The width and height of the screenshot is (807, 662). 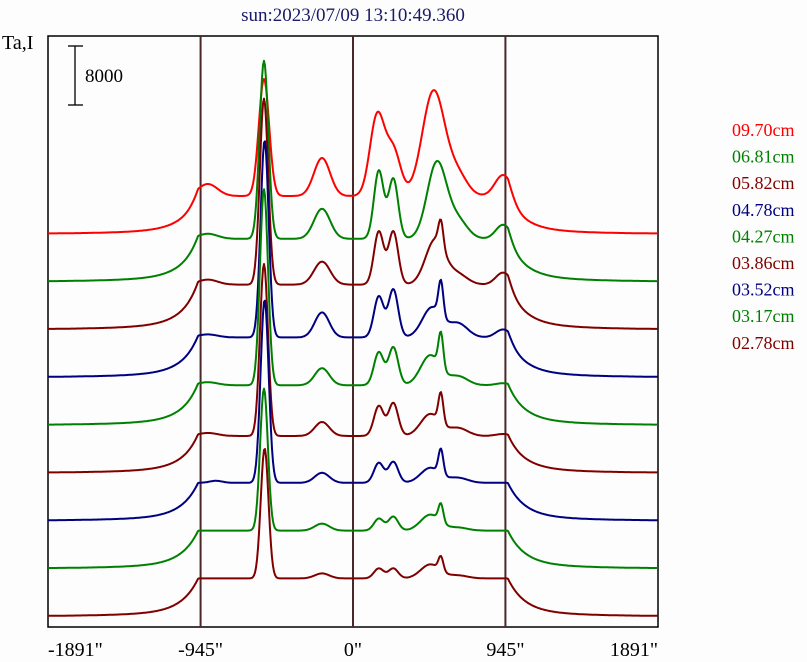 What do you see at coordinates (763, 343) in the screenshot?
I see `legend-entry: 02.78cm` at bounding box center [763, 343].